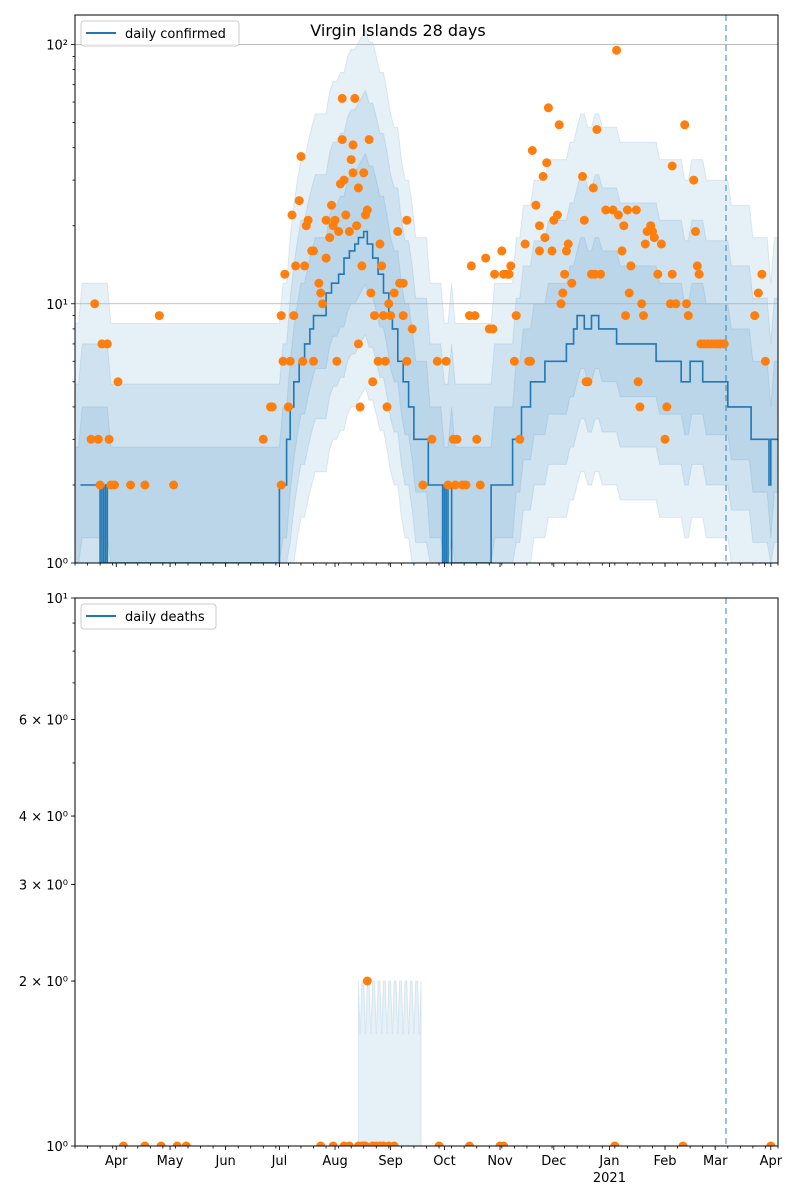  Describe the element at coordinates (390, 1161) in the screenshot. I see `x-tick-label: Sep` at that location.